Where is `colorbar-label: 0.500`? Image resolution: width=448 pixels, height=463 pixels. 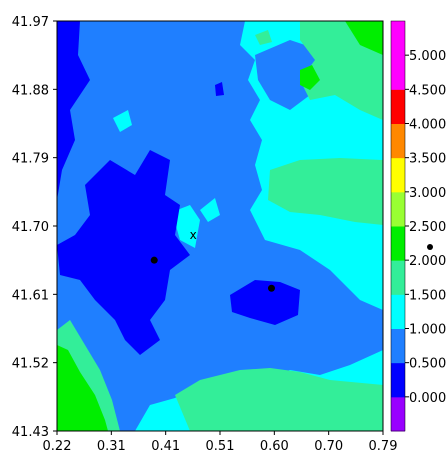
colorbar-label: 0.500 is located at coordinates (427, 364).